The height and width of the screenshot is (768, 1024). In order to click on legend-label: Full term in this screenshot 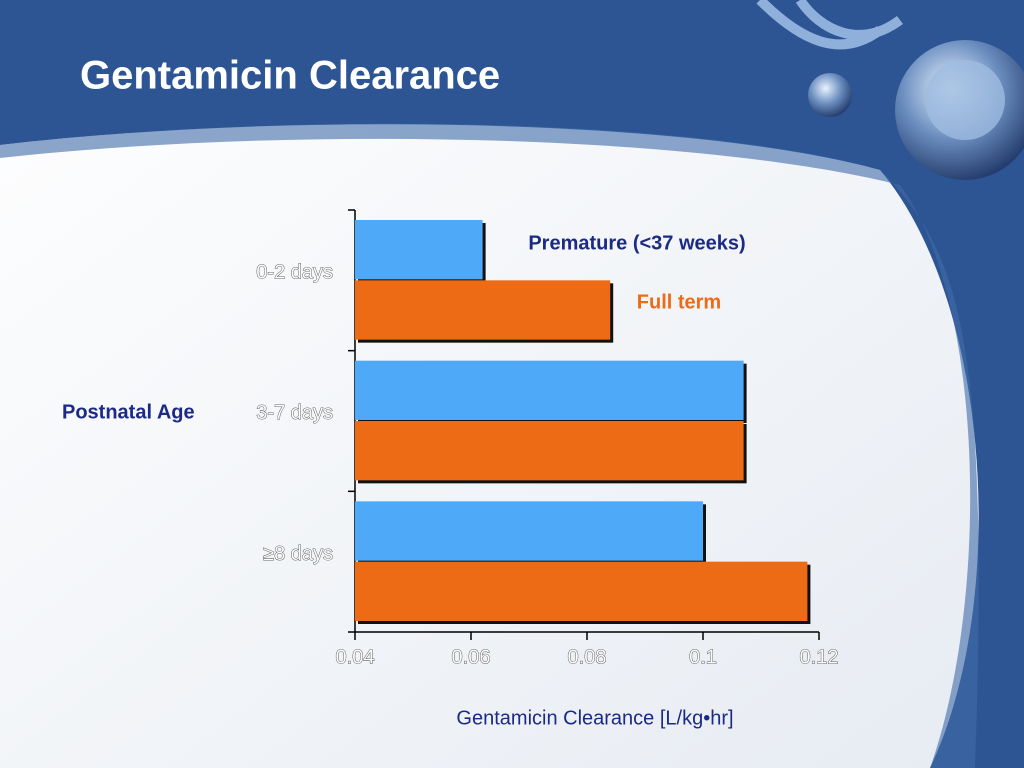, I will do `click(679, 302)`.